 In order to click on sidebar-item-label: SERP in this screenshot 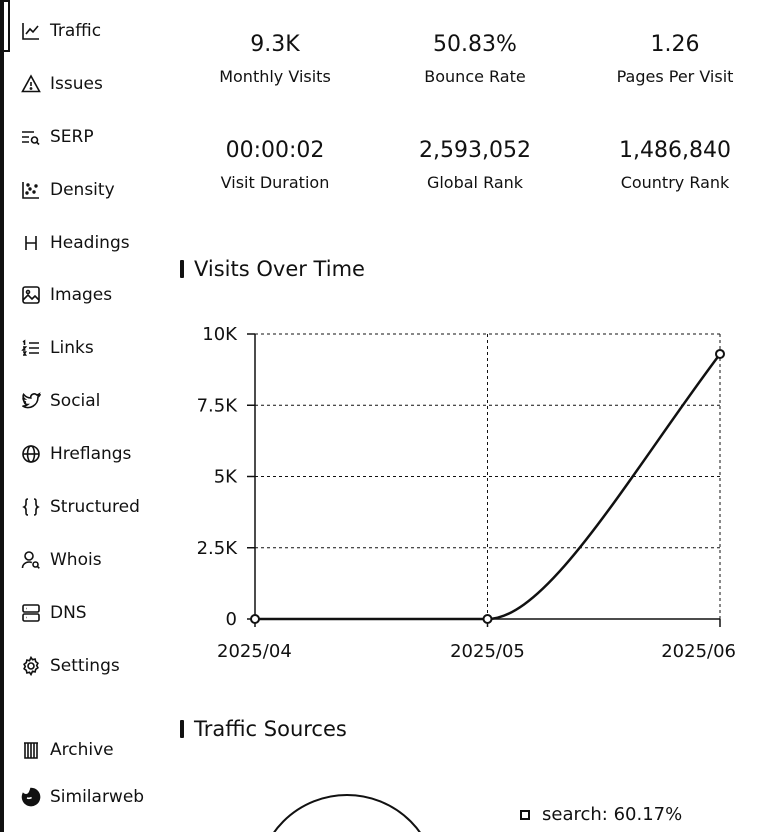, I will do `click(72, 137)`.